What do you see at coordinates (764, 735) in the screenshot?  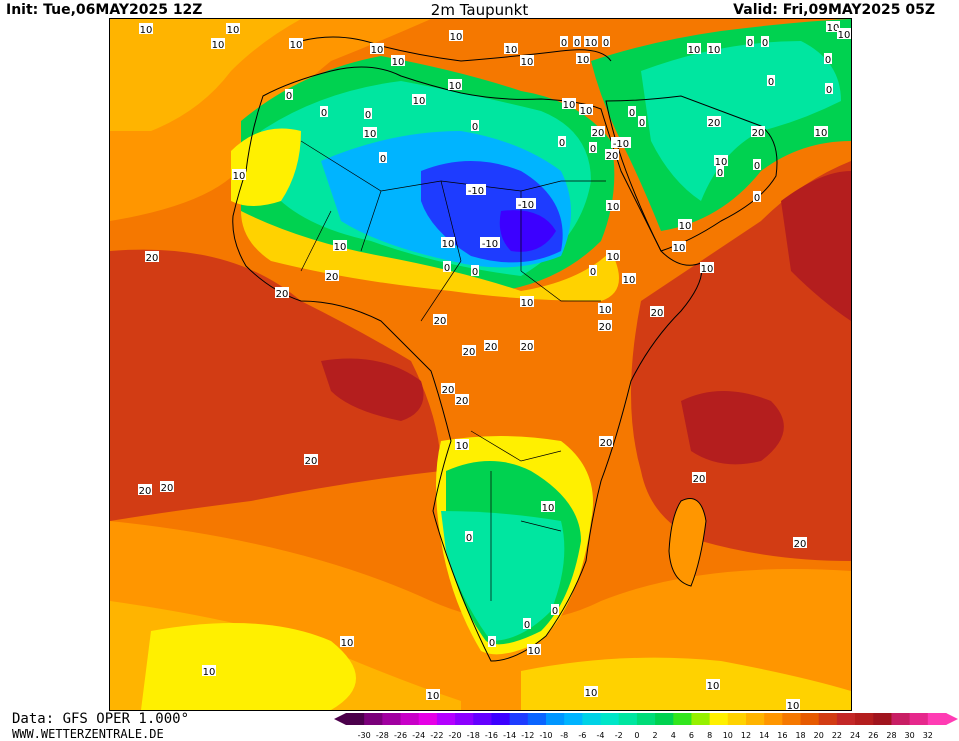 I see `colorbar-tick-label: 14` at bounding box center [764, 735].